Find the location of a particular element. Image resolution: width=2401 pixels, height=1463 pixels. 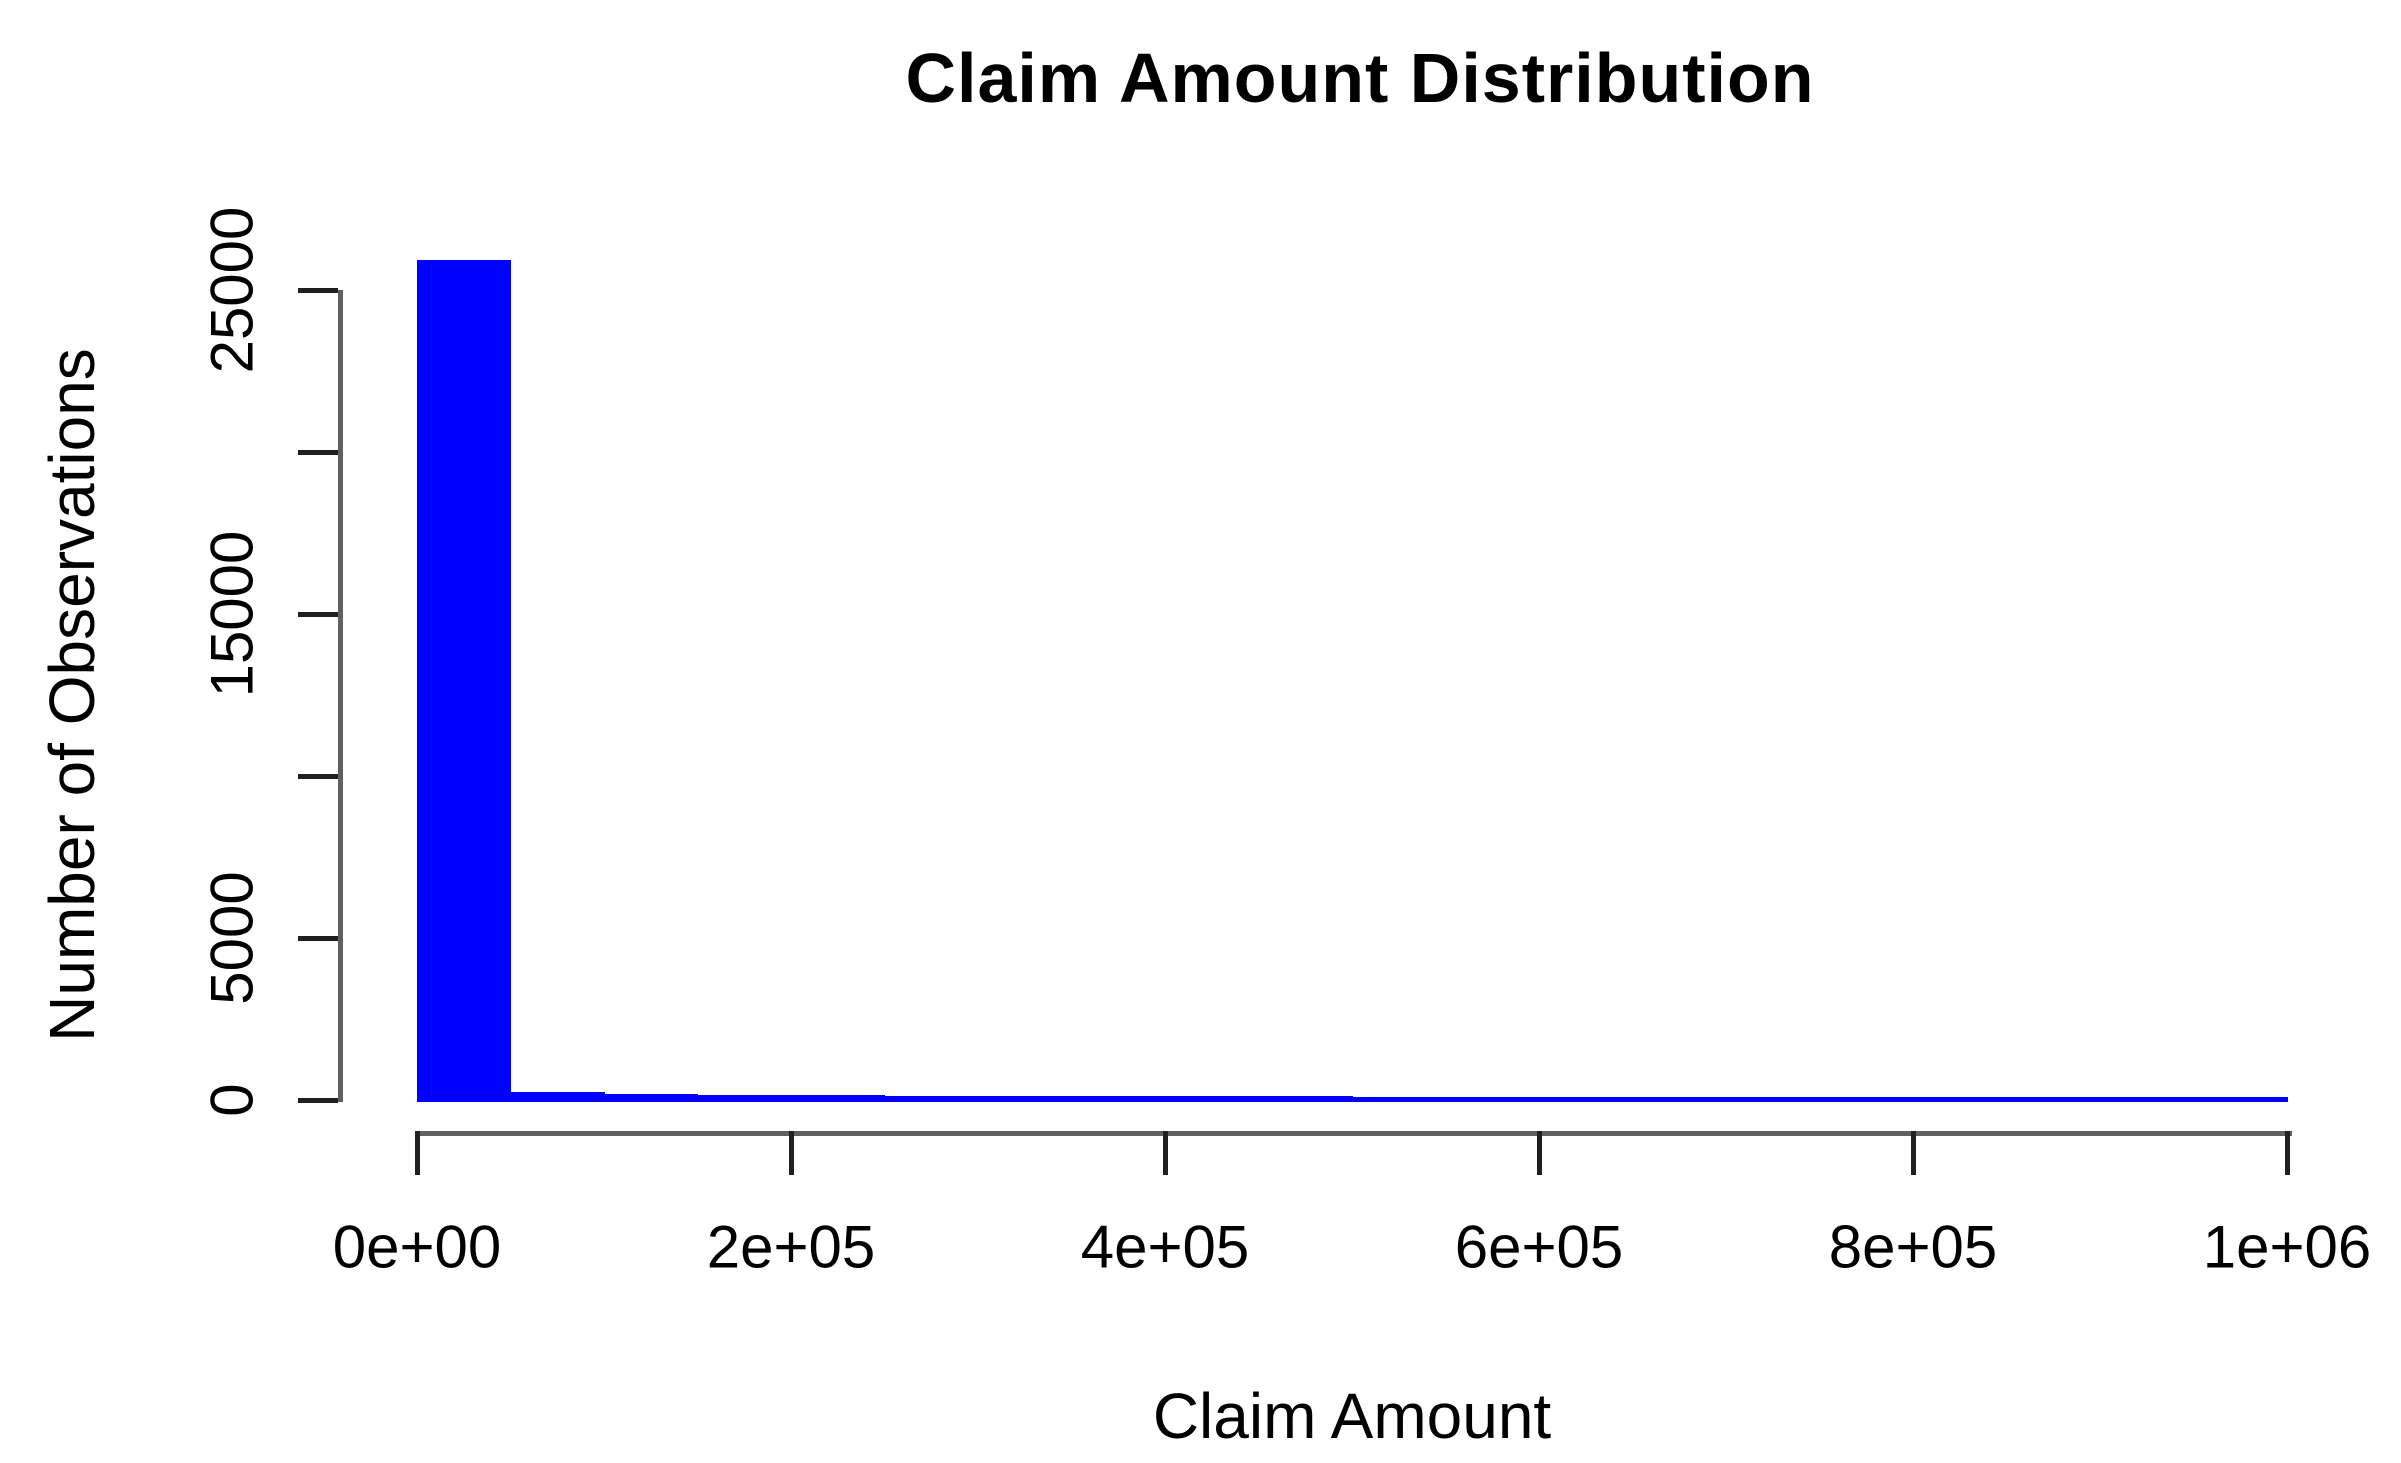

x-axis-label: Claim Amount is located at coordinates (1352, 1416).